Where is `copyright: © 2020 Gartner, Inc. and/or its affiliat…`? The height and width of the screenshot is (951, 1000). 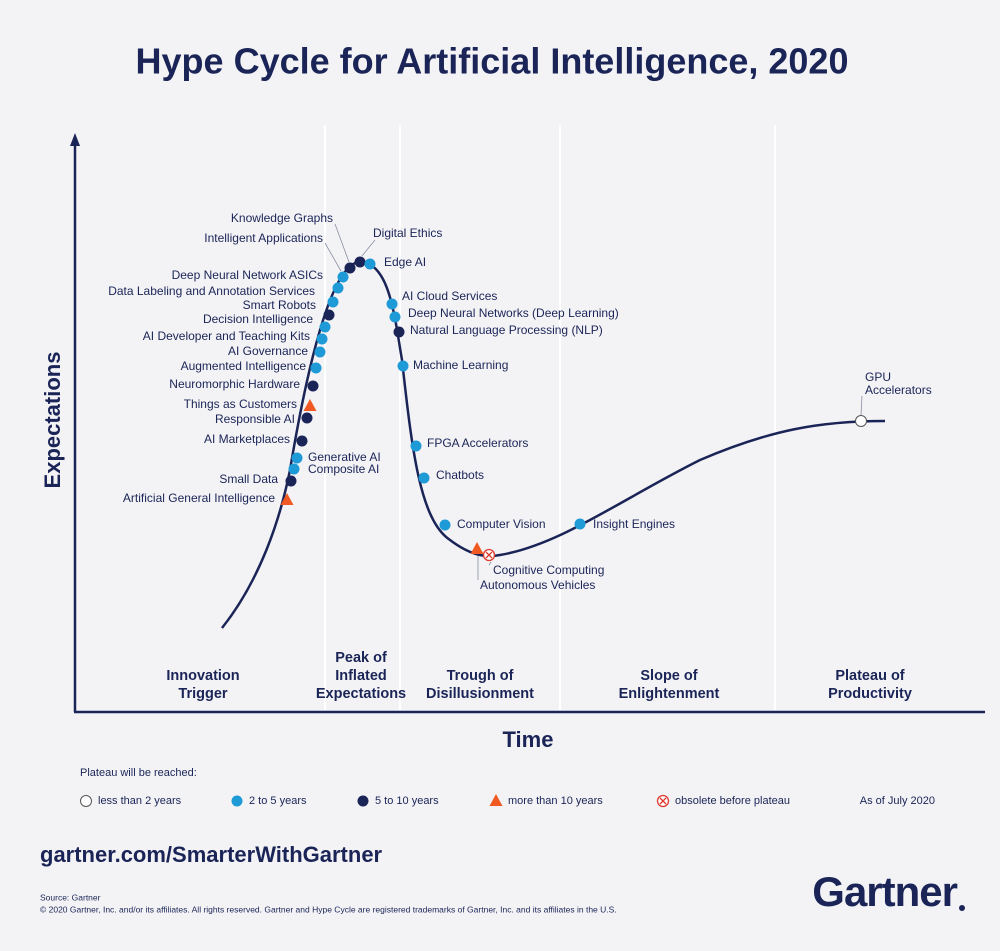 copyright: © 2020 Gartner, Inc. and/or its affiliat… is located at coordinates (328, 909).